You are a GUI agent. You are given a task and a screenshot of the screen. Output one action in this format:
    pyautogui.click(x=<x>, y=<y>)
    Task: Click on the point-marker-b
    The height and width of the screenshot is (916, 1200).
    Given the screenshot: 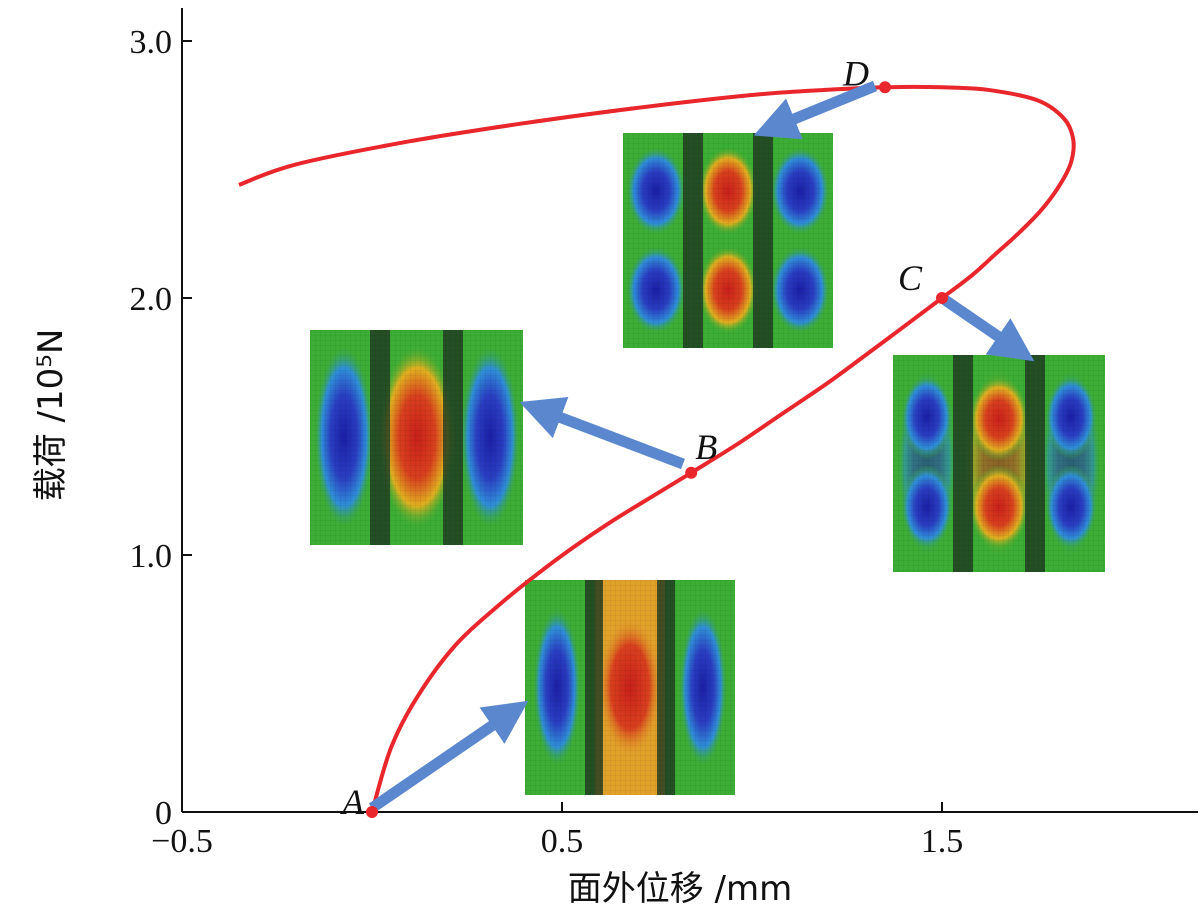 What is the action you would take?
    pyautogui.click(x=691, y=472)
    